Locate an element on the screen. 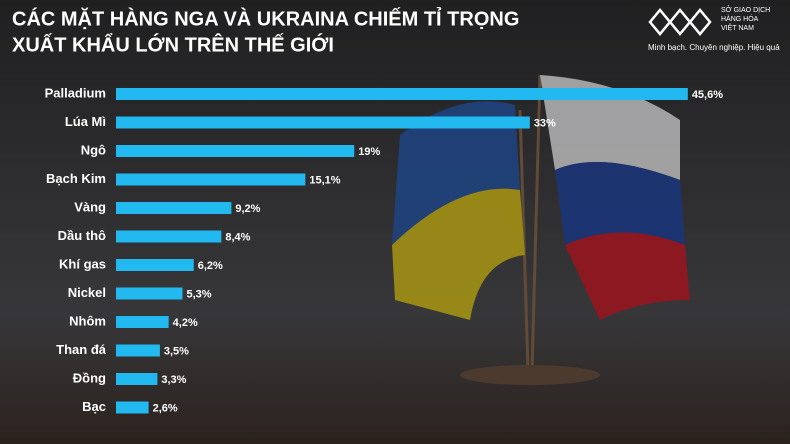 The image size is (790, 444). value-label: 19% is located at coordinates (369, 152).